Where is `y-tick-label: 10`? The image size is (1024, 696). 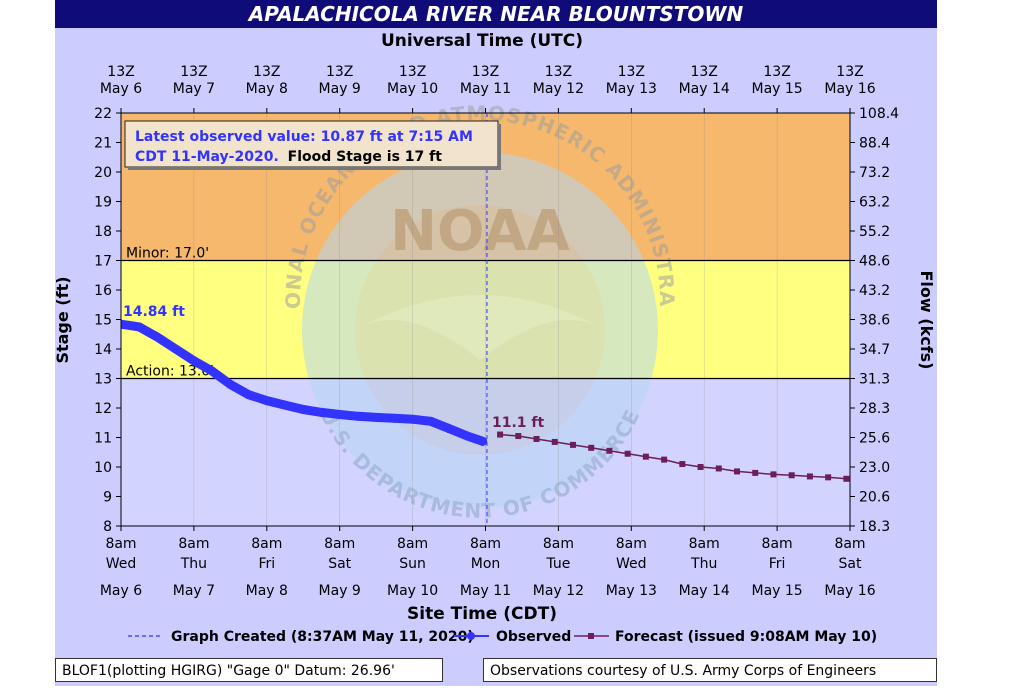 y-tick-label: 10 is located at coordinates (103, 468).